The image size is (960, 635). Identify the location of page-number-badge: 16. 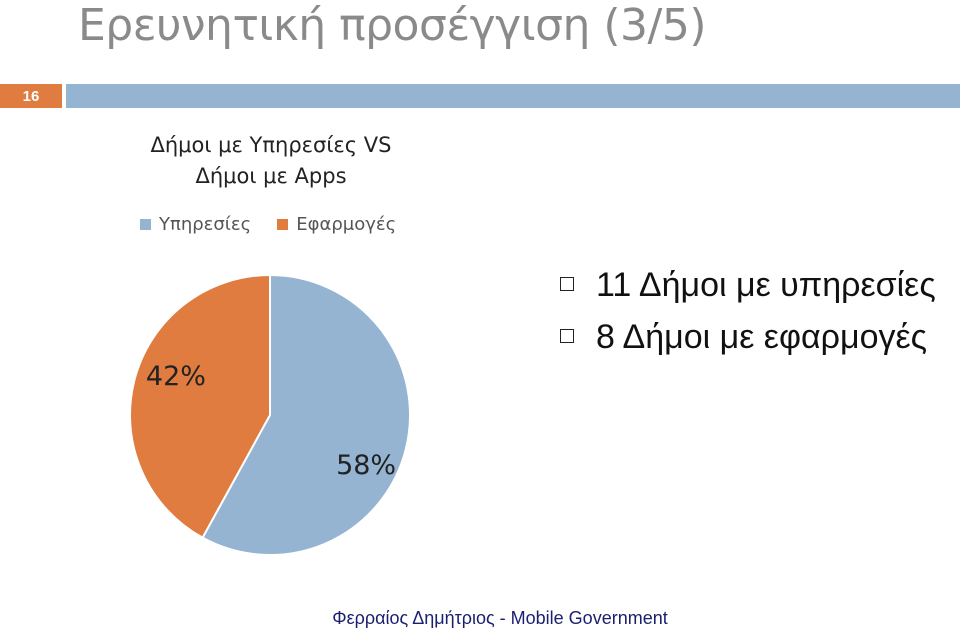
(31, 96).